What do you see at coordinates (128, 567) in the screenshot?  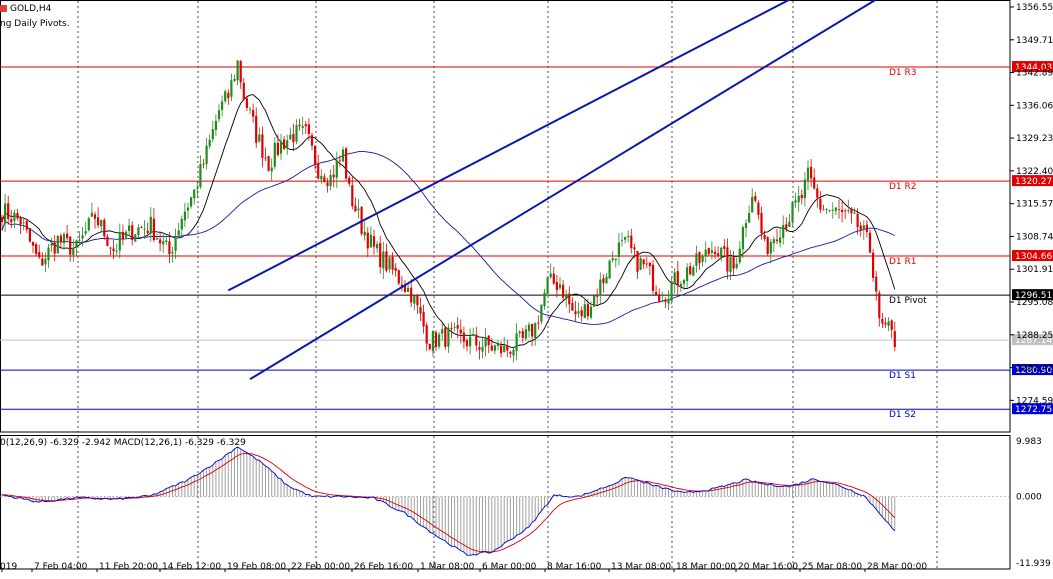 I see `time-axis-label: 11 Feb 20:00` at bounding box center [128, 567].